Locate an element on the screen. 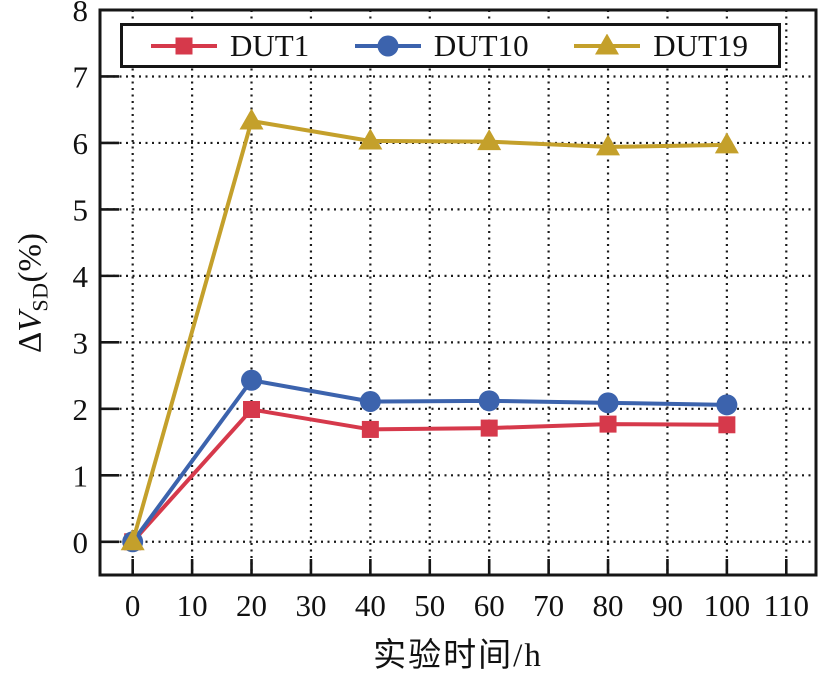 Image resolution: width=819 pixels, height=674 pixels. legend-circle-marker-icon is located at coordinates (387, 45).